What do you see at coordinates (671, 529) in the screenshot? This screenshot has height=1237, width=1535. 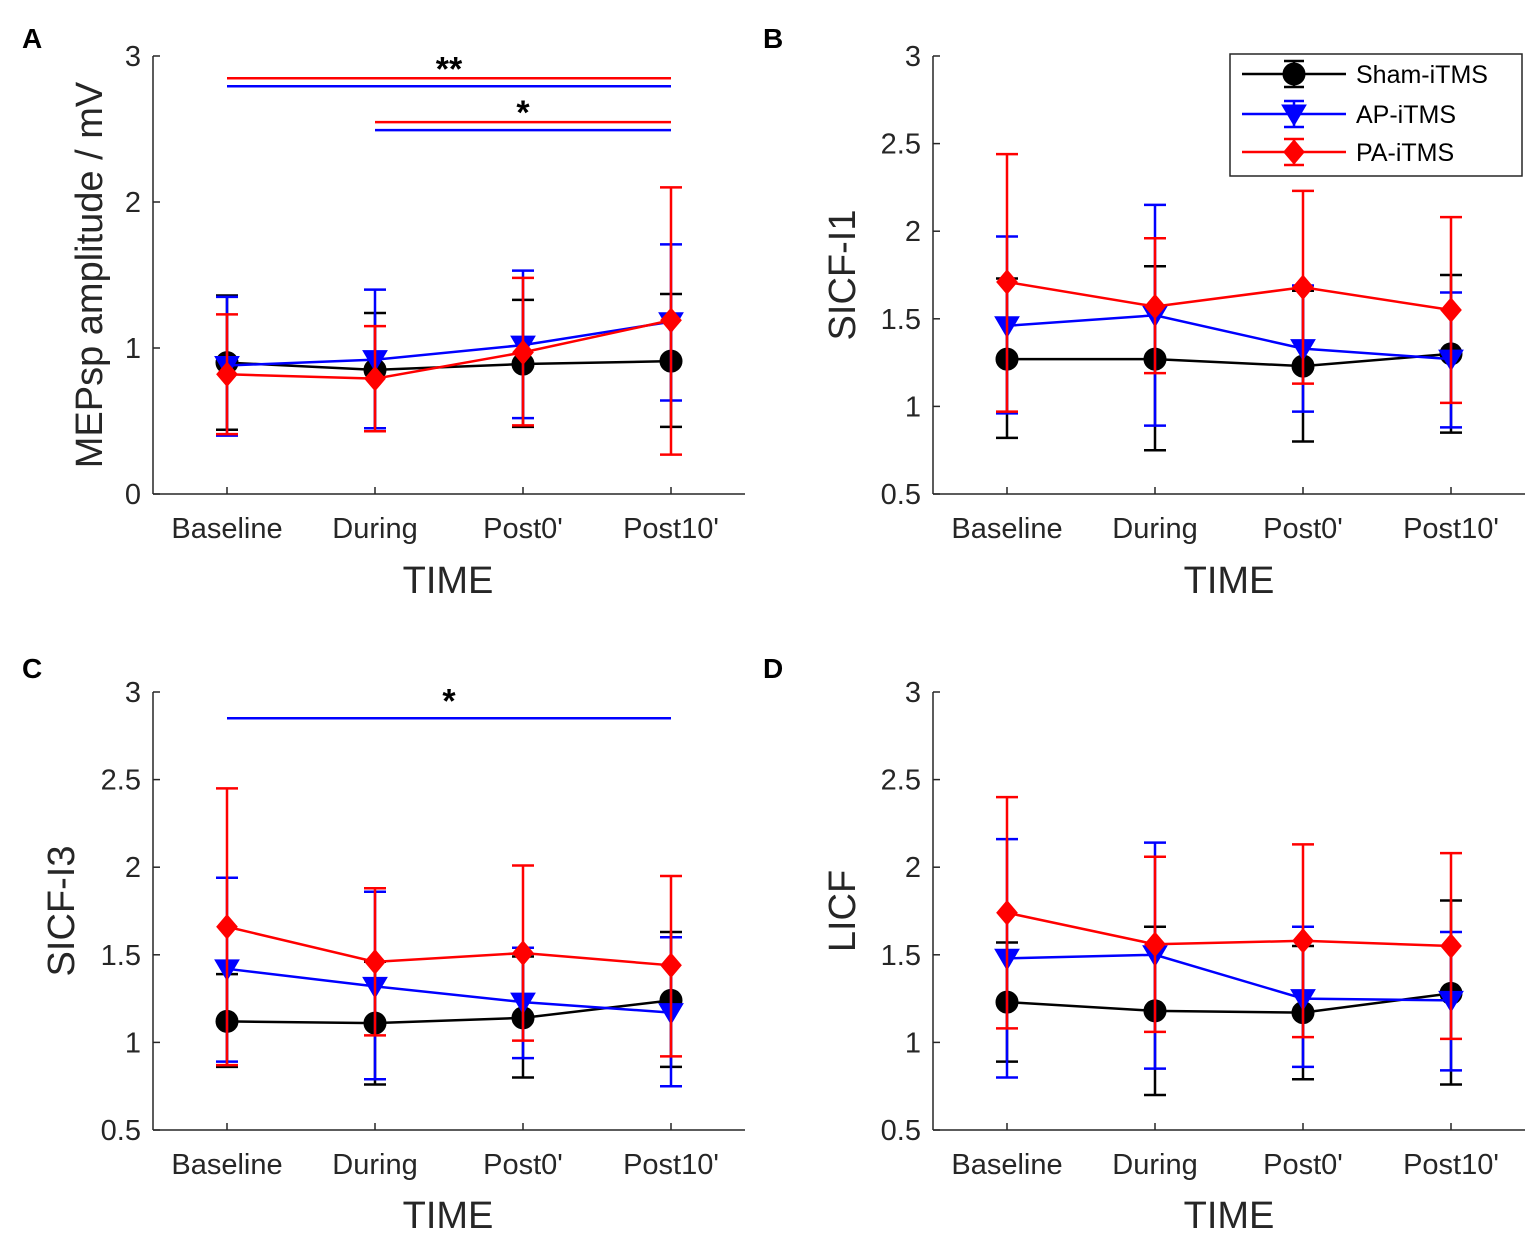 I see `x-tick-label-a-3: Post10'` at bounding box center [671, 529].